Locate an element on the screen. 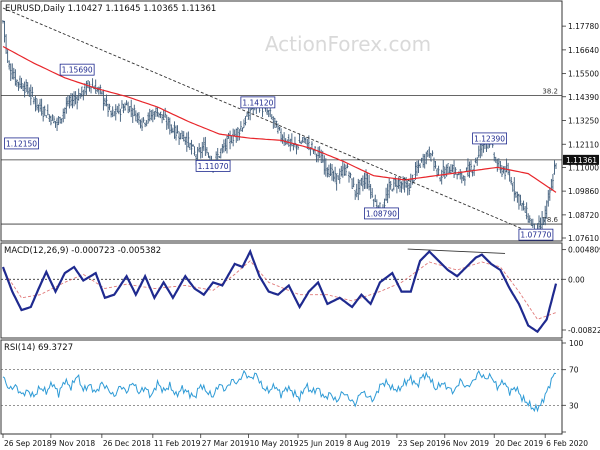 This screenshot has height=450, width=600. price-tick-label: 1.13250 is located at coordinates (583, 121).